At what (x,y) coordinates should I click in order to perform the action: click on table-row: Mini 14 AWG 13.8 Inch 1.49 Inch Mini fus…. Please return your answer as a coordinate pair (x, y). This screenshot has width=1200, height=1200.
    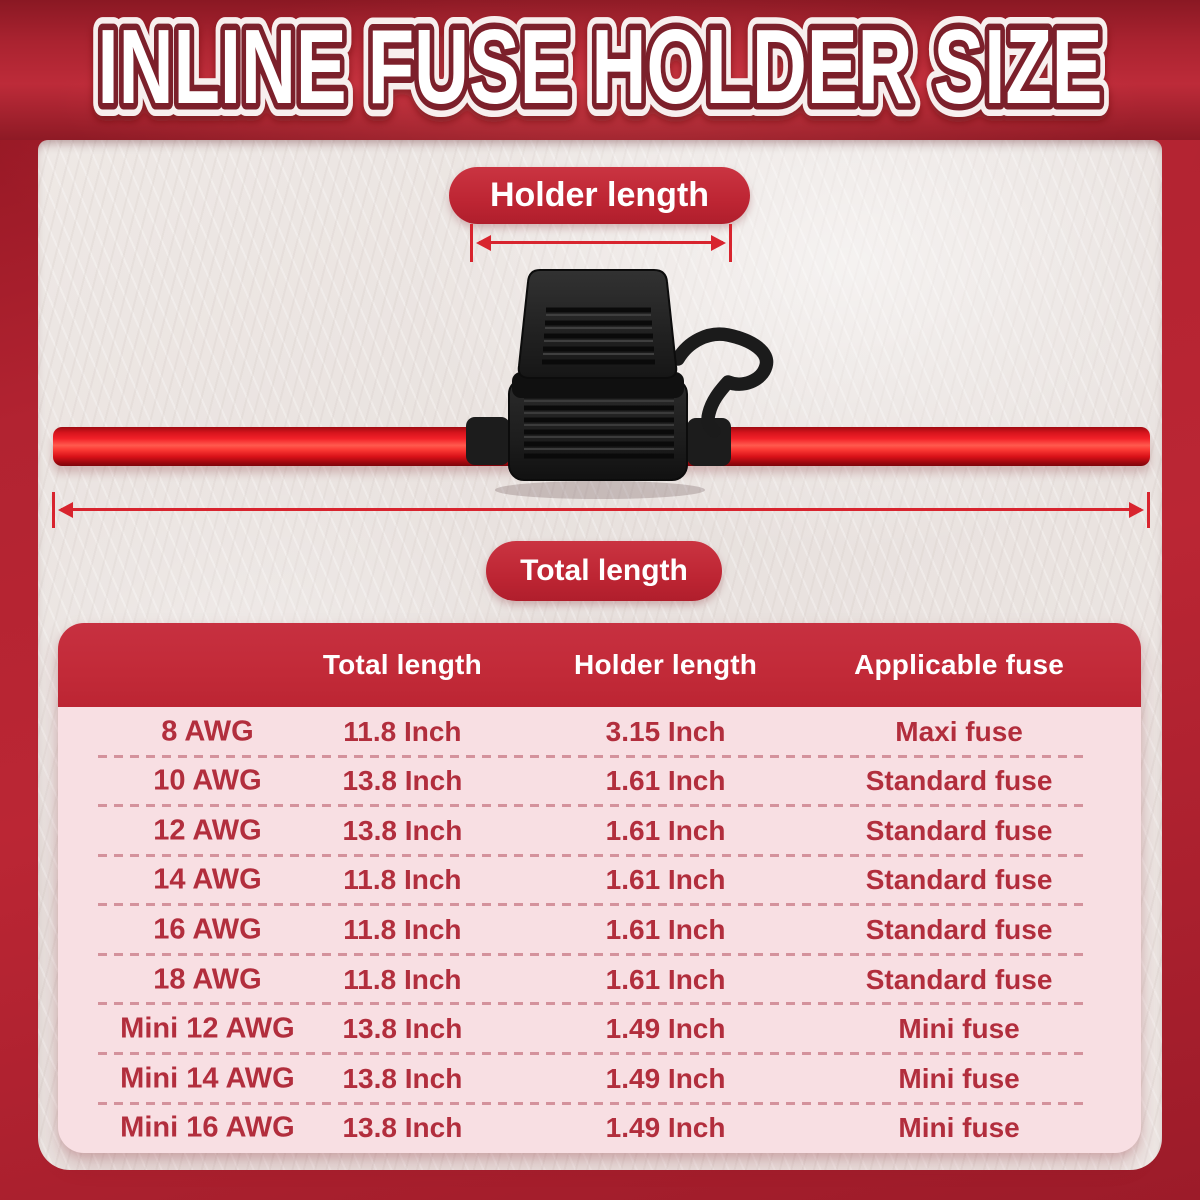
    Looking at the image, I should click on (599, 1077).